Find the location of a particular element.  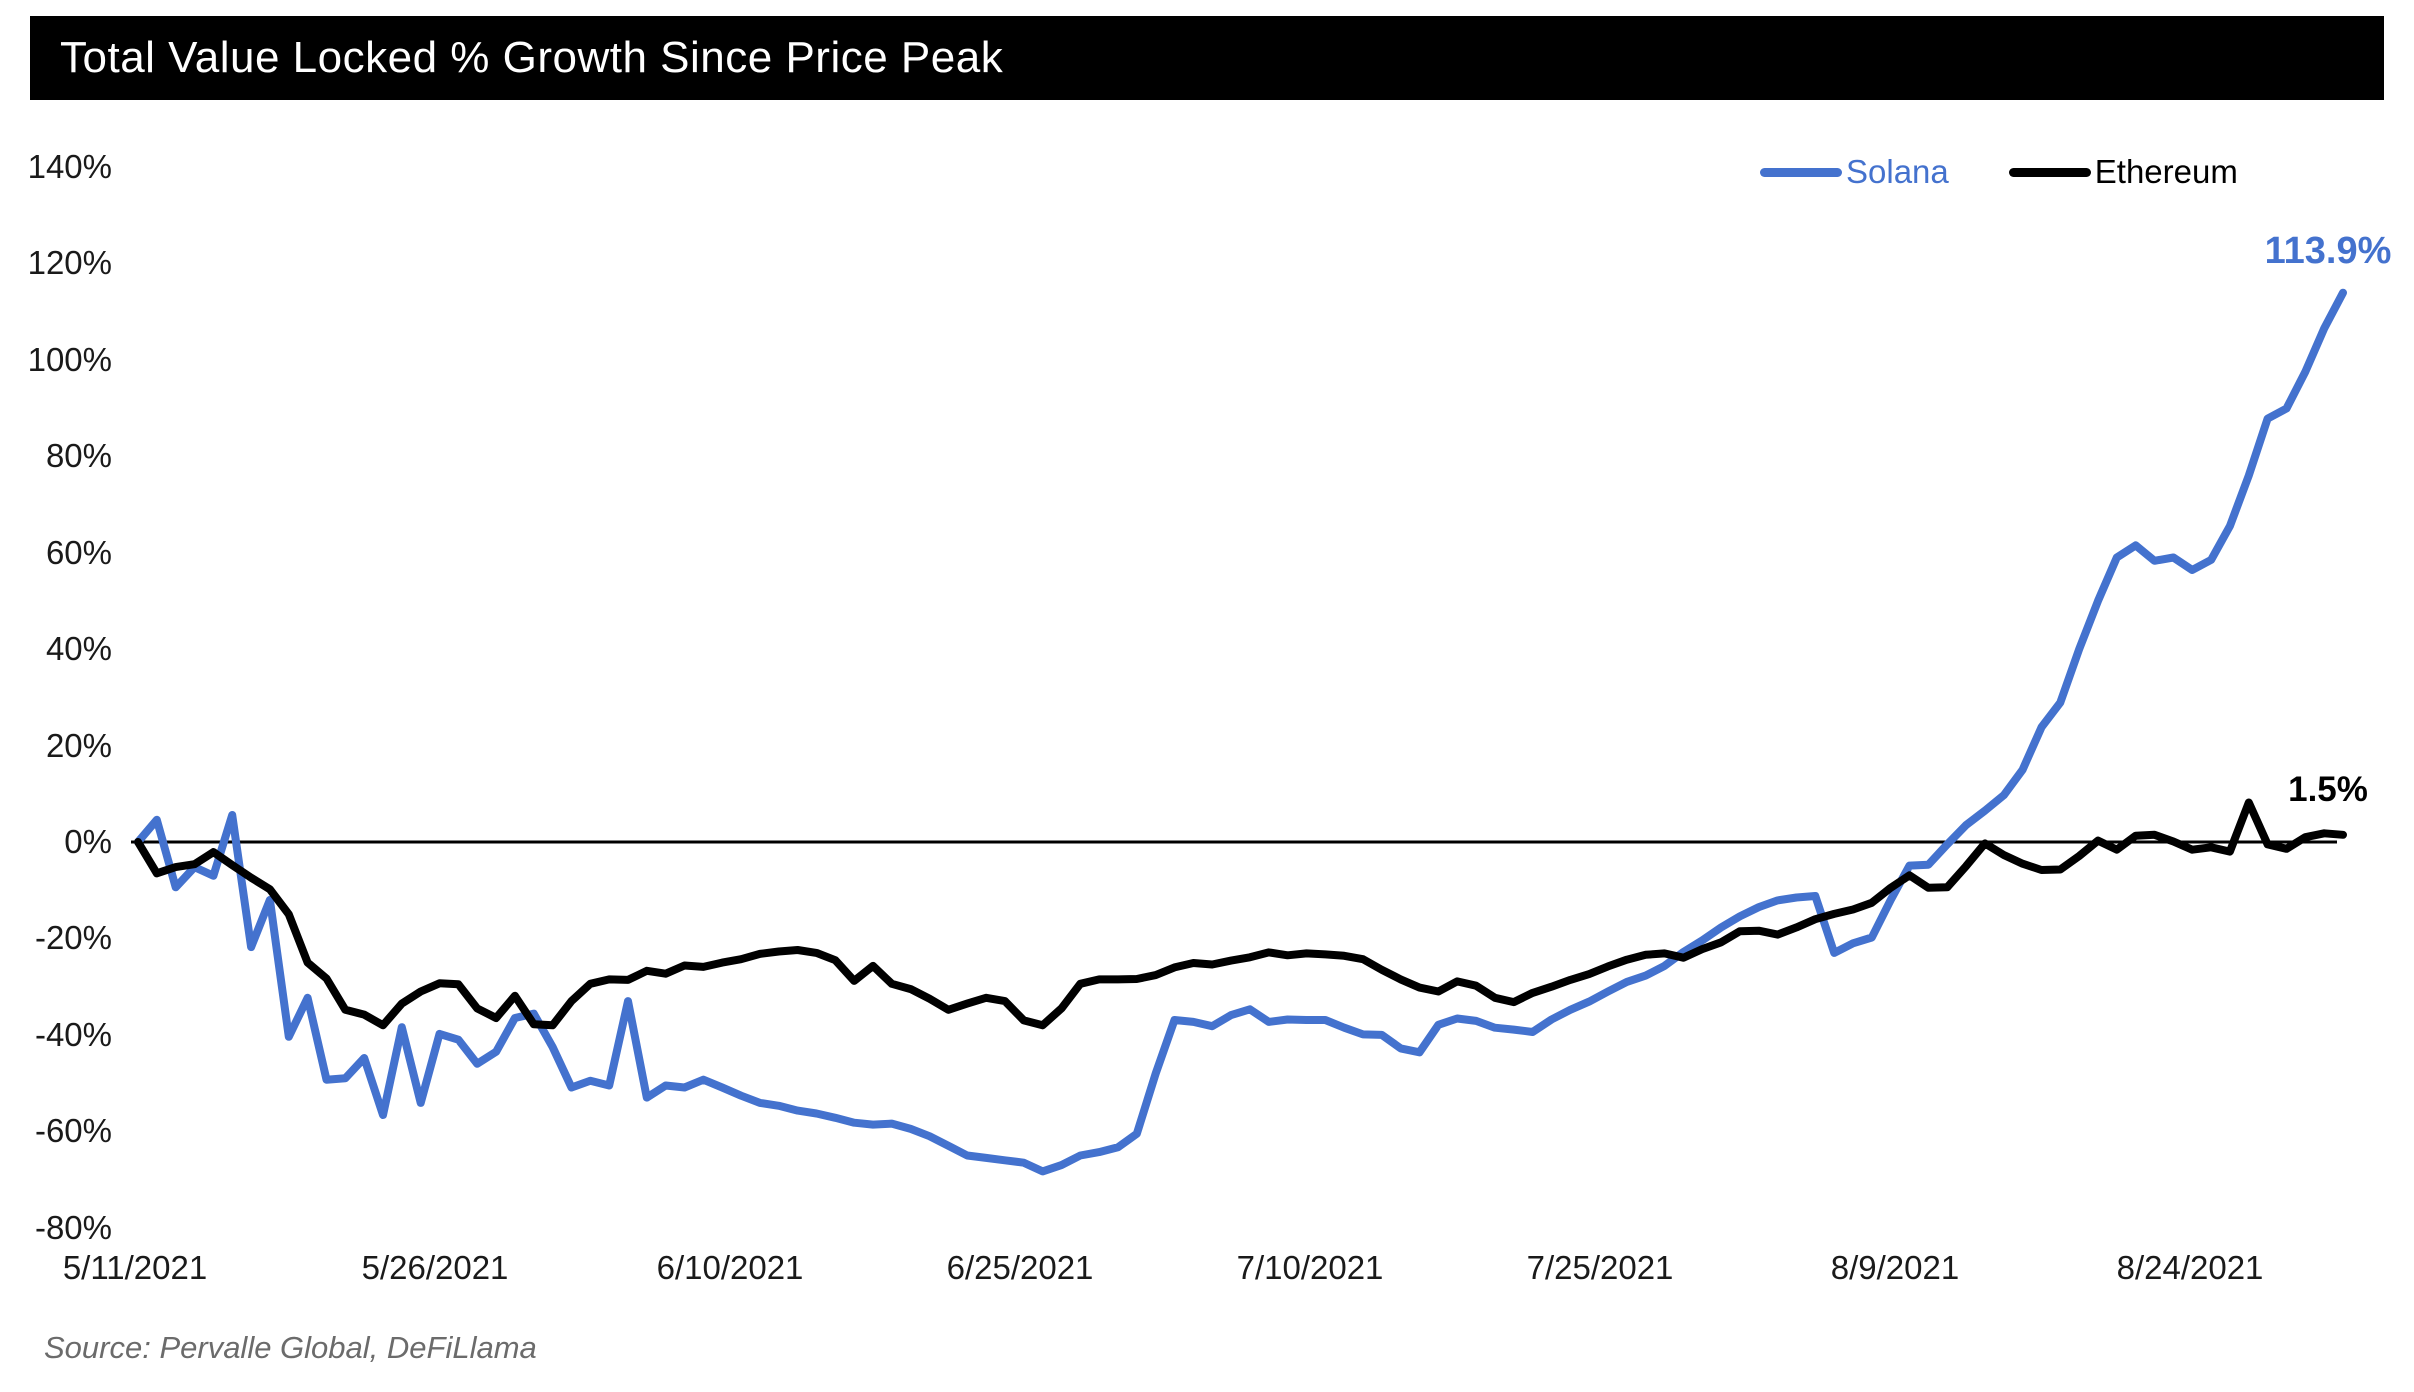

y-tick-label: -20% is located at coordinates (73, 938).